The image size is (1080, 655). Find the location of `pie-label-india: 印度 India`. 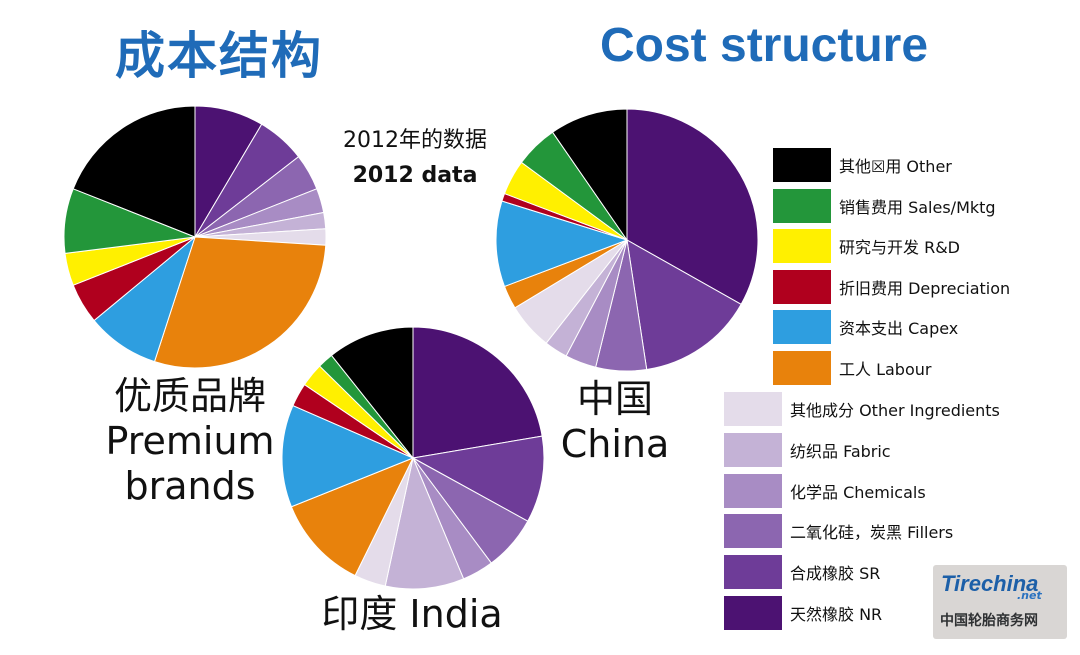

pie-label-india: 印度 India is located at coordinates (412, 614).